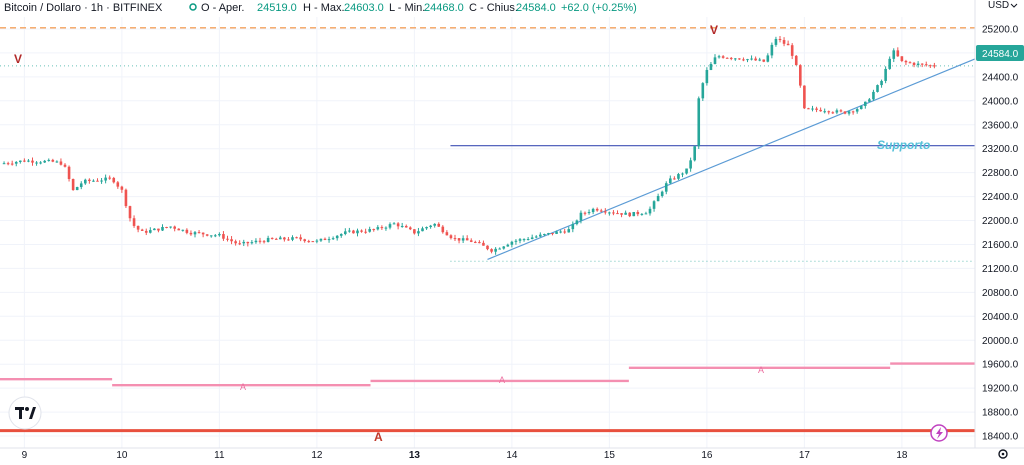 This screenshot has height=465, width=1024. What do you see at coordinates (536, 8) in the screenshot?
I see `close-value: 24584.0` at bounding box center [536, 8].